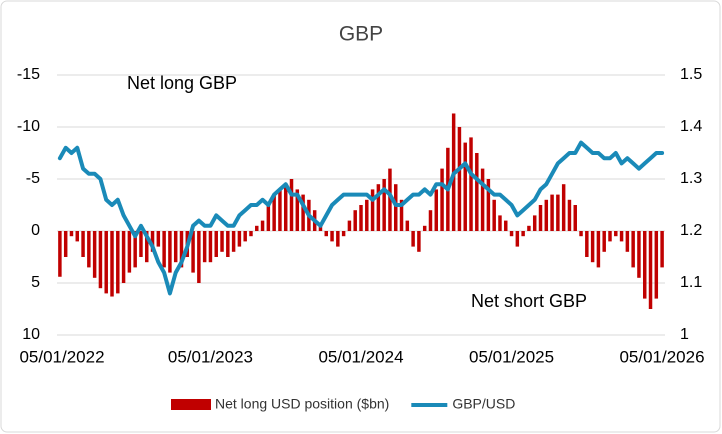 The image size is (722, 434). What do you see at coordinates (35, 230) in the screenshot?
I see `y-tick-label: 0` at bounding box center [35, 230].